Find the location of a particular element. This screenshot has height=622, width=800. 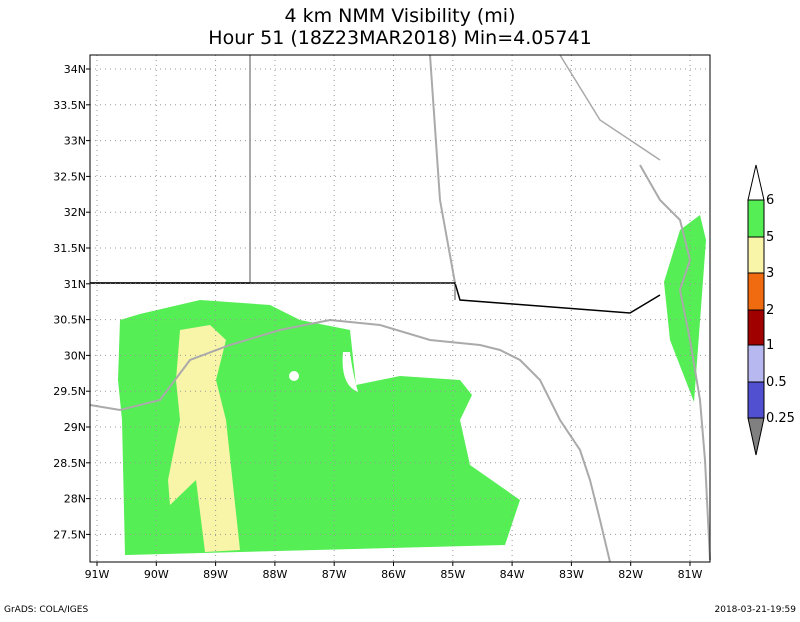

coastline-east is located at coordinates (675, 362).